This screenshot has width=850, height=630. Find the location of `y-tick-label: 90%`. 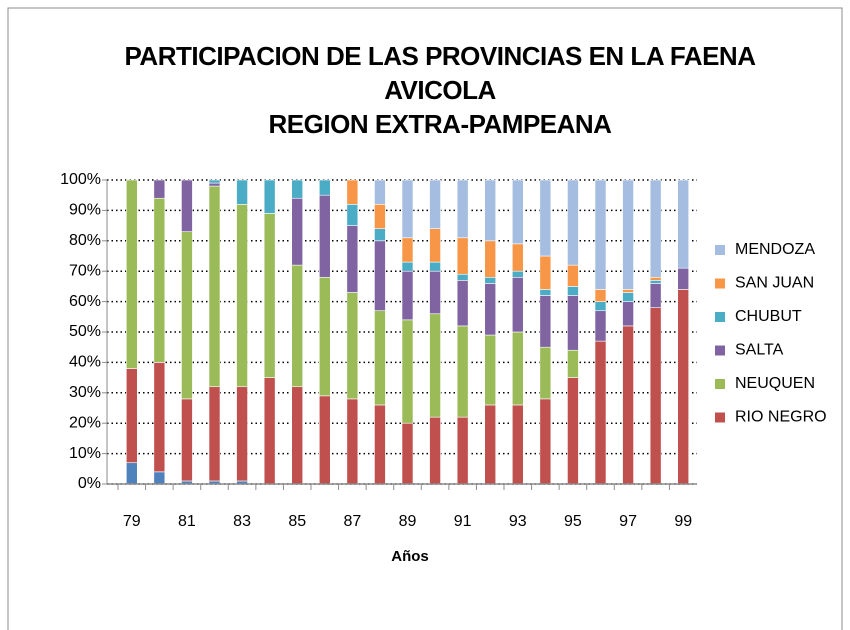

y-tick-label: 90% is located at coordinates (85, 210).